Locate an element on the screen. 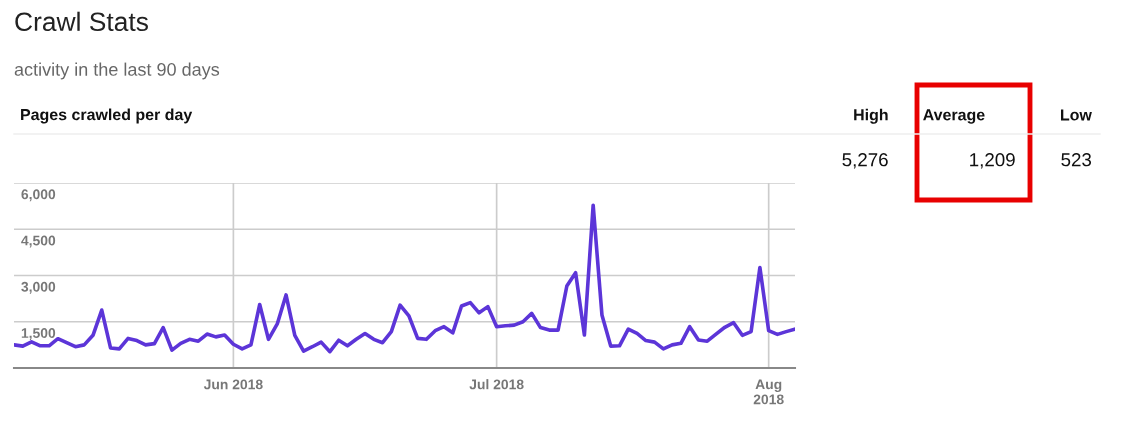 Image resolution: width=1131 pixels, height=440 pixels. chart-subtitle: activity in the last 90 days is located at coordinates (117, 71).